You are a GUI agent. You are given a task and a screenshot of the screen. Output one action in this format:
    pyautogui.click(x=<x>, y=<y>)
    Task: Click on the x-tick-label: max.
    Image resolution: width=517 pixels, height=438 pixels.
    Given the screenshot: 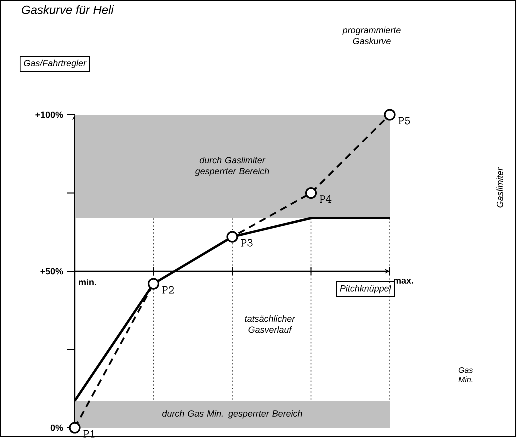 What is the action you would take?
    pyautogui.click(x=404, y=281)
    